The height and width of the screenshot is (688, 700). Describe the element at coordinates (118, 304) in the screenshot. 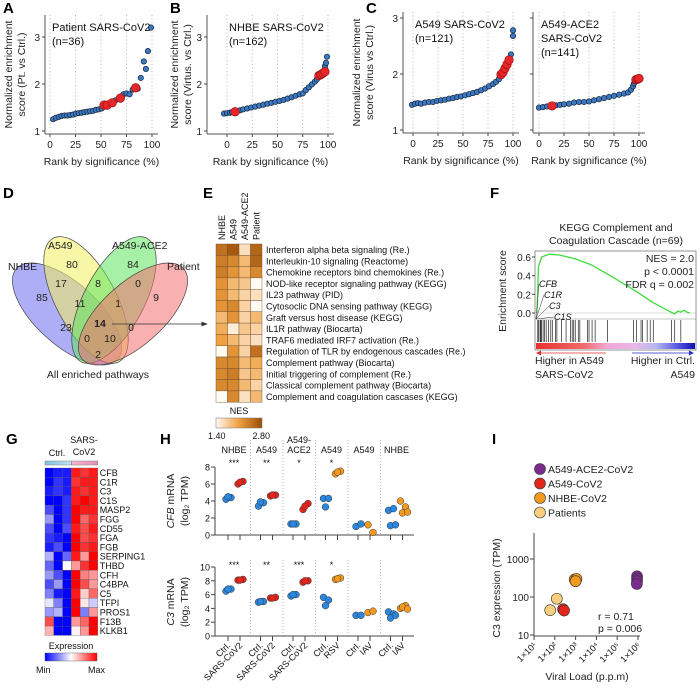

I see `venn-region-count: 1` at that location.